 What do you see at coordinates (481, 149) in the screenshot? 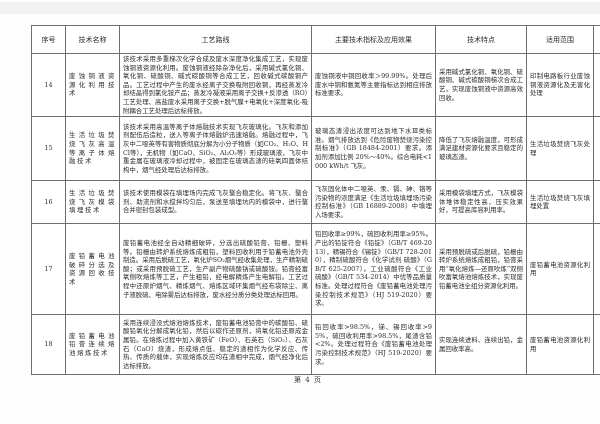
I see `cell-features: 降低了飞灰熔融温度，可形成满足建材资源化要求且稳定的玻璃态渣。` at bounding box center [481, 149].